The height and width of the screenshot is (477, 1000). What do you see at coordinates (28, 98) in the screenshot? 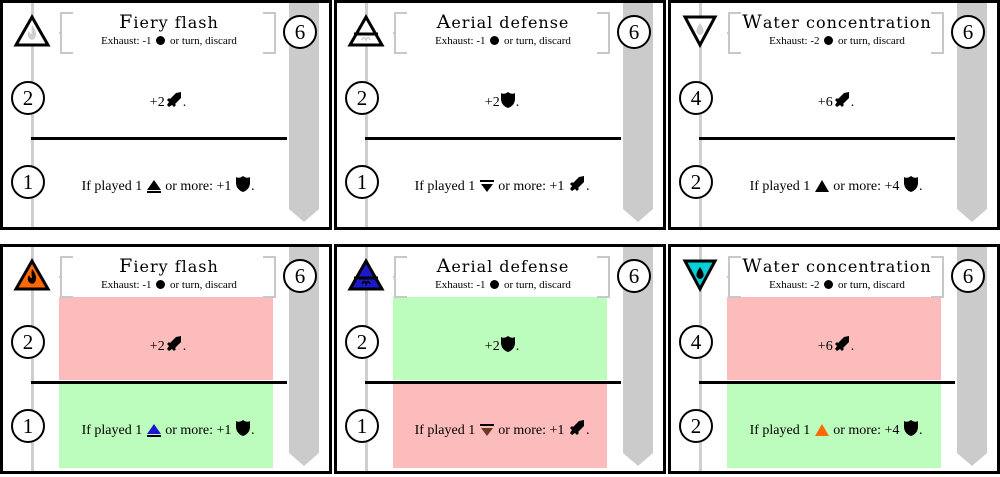
I see `level-badge-top: 2` at bounding box center [28, 98].